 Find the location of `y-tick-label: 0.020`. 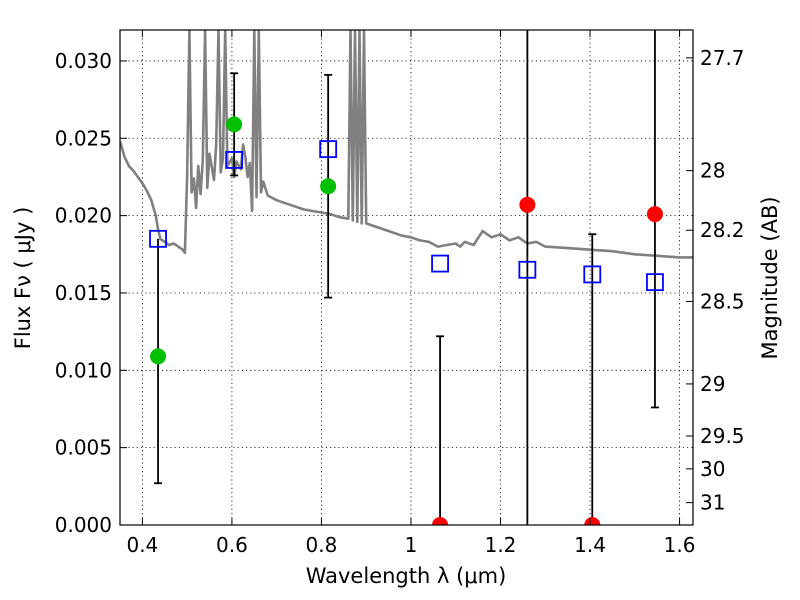

y-tick-label: 0.020 is located at coordinates (83, 216).